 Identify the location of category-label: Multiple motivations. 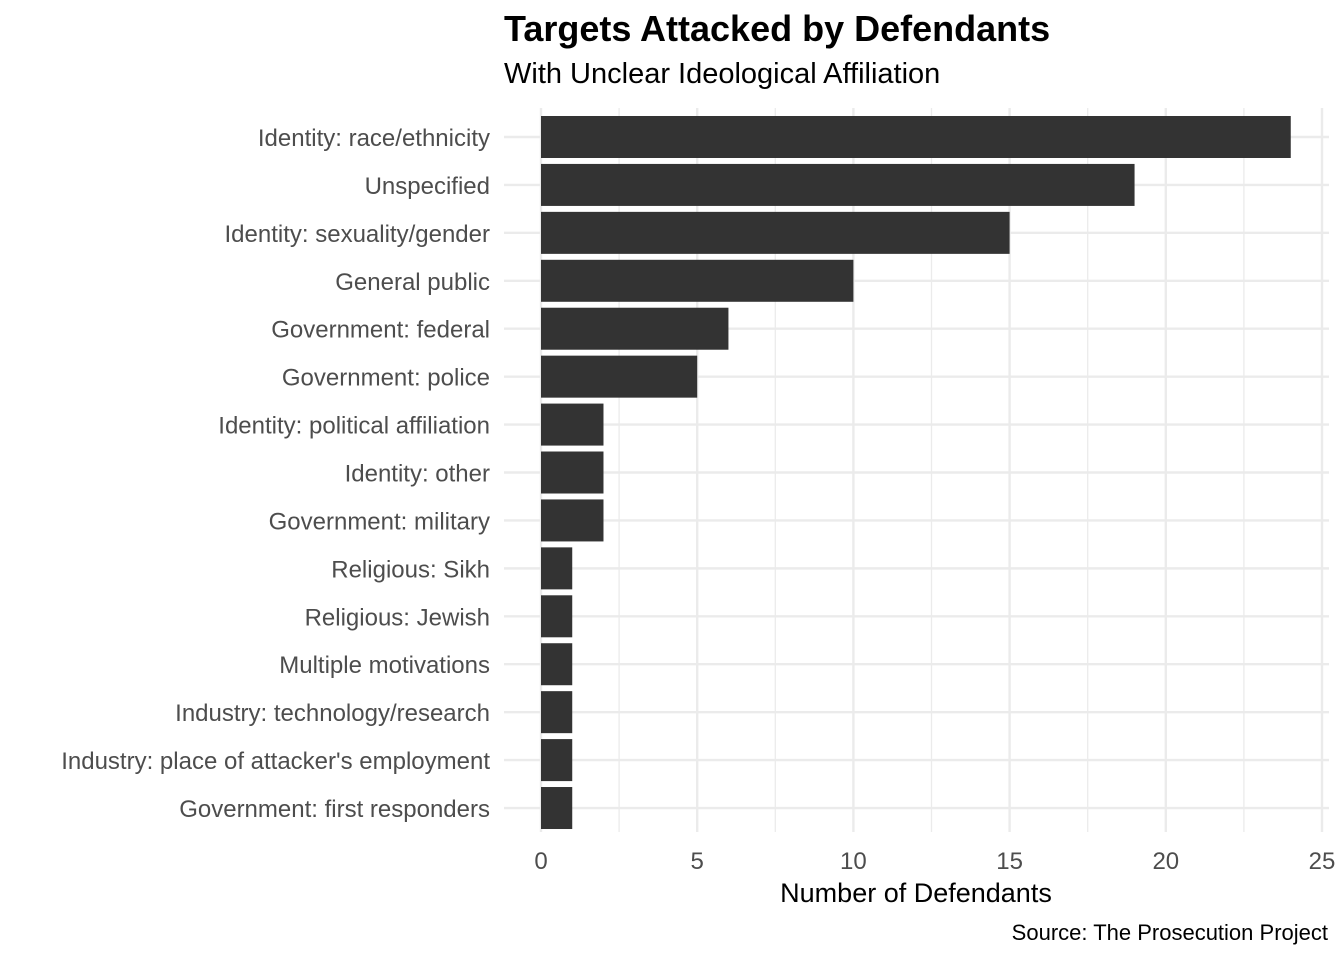
(384, 665).